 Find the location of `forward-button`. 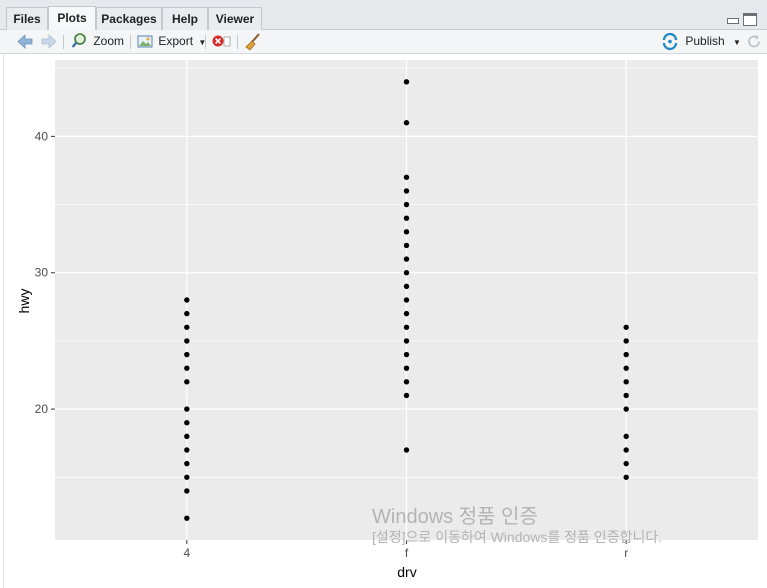

forward-button is located at coordinates (49, 41).